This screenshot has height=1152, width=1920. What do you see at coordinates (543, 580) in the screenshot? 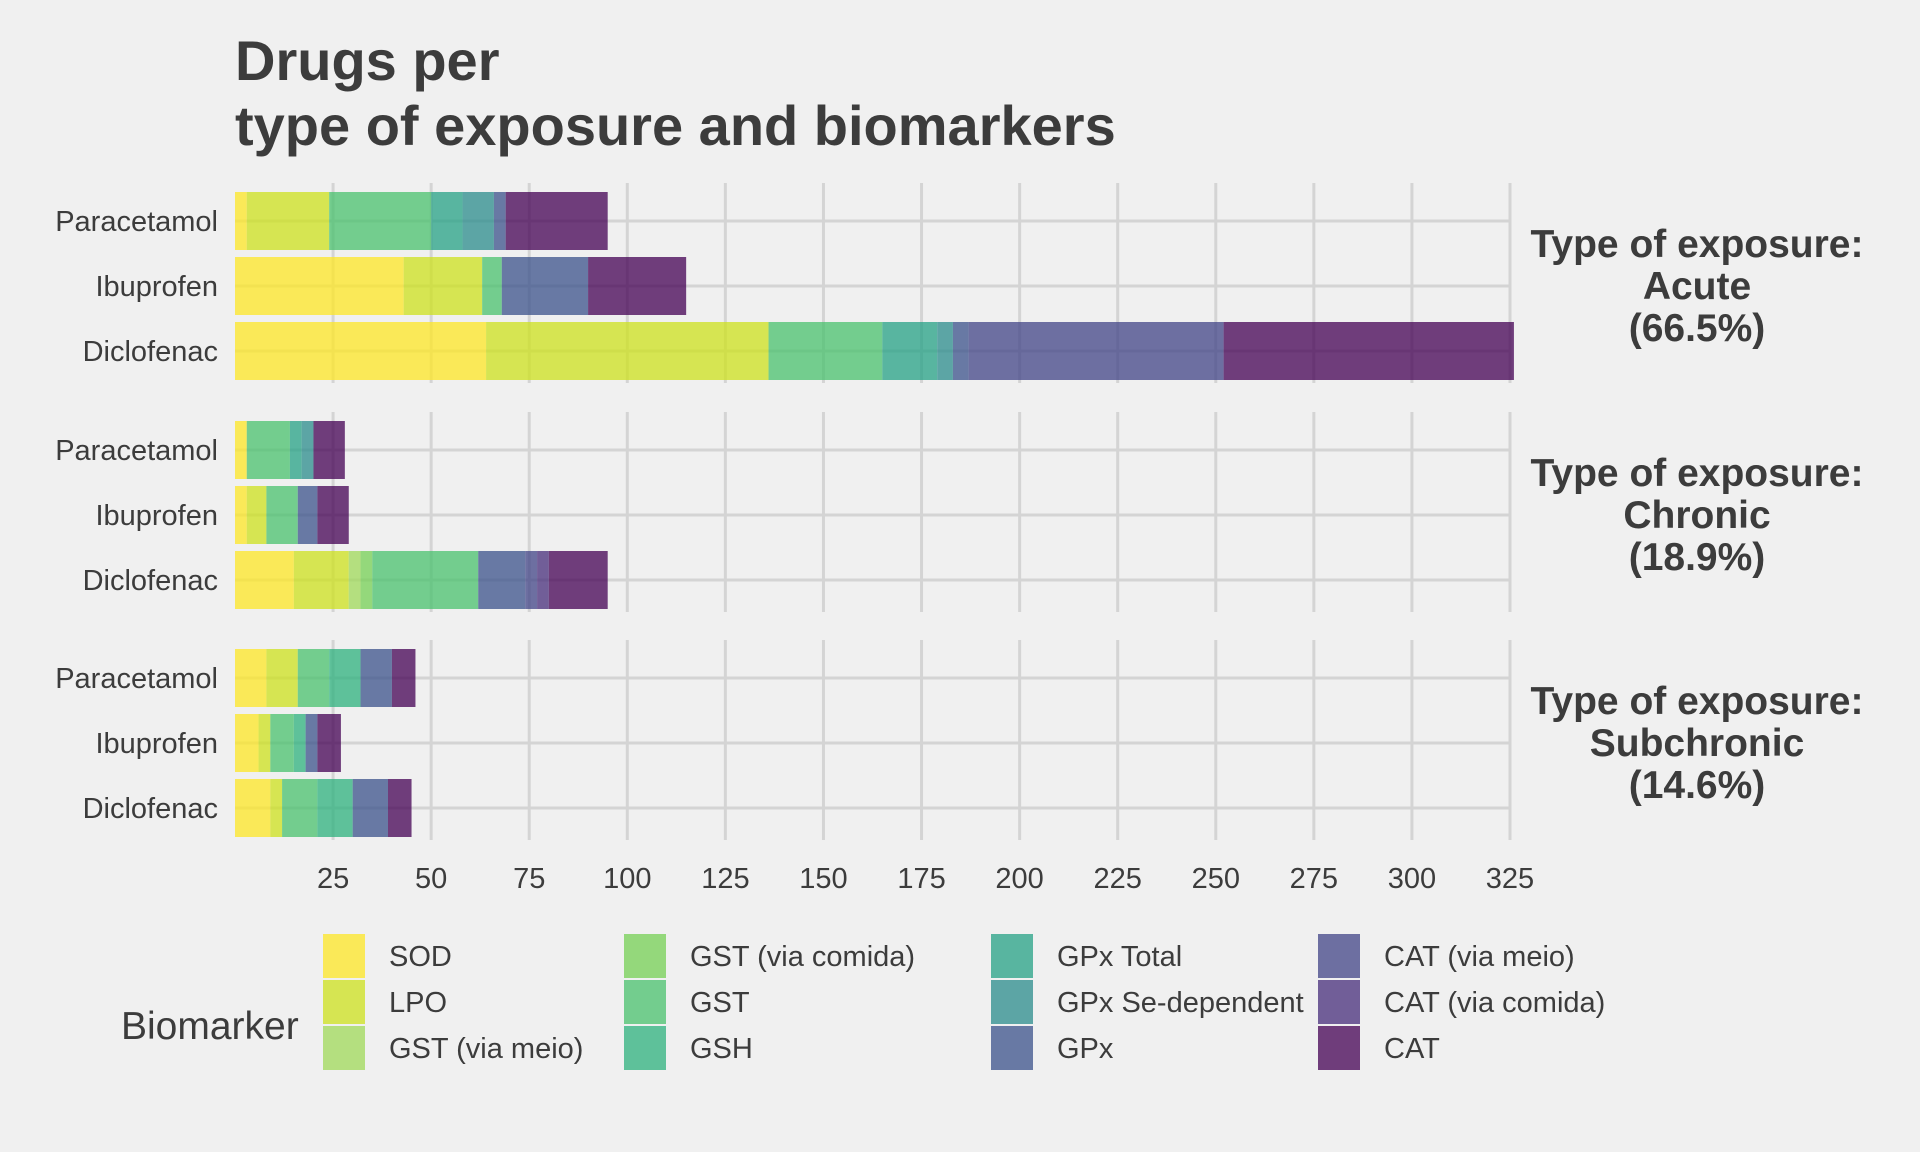
I see `bar-segment-diclofenac-cat-via-comida` at bounding box center [543, 580].